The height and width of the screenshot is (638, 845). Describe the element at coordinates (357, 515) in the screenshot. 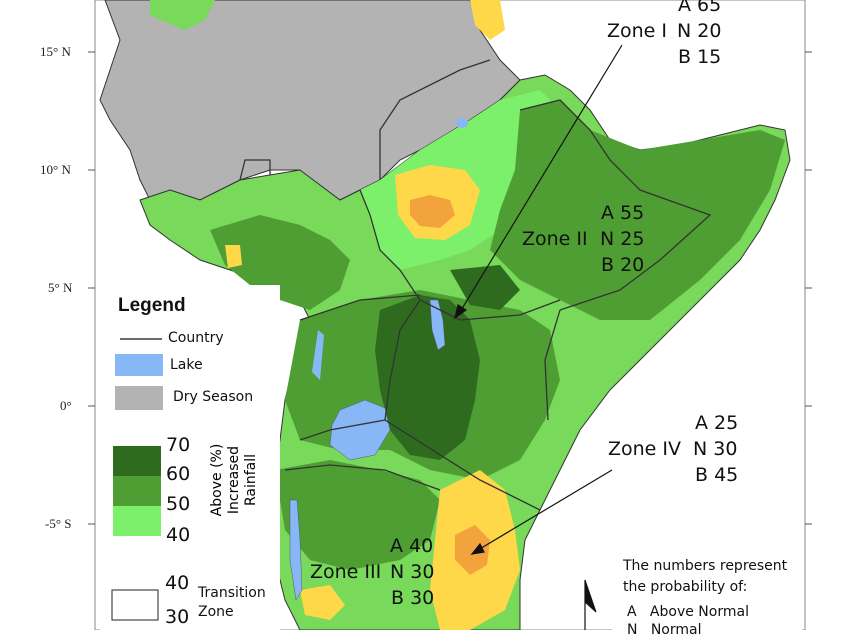

I see `mid-green-south` at that location.